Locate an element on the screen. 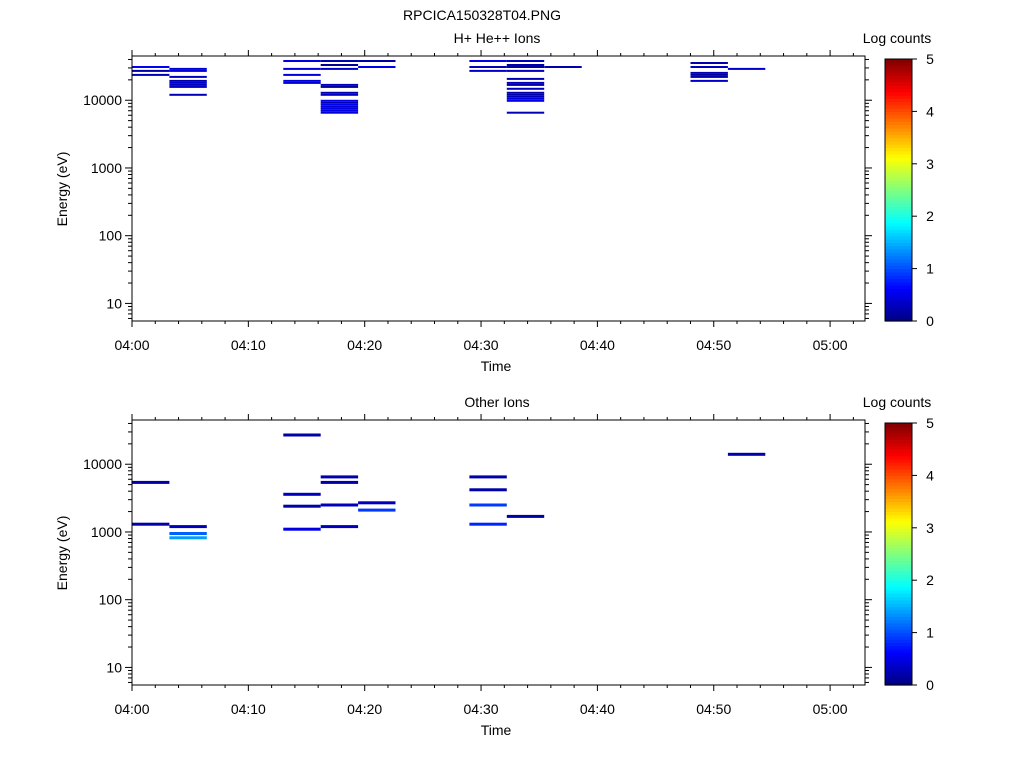 The image size is (1024, 768). y-tick-label: 10000 is located at coordinates (102, 464).